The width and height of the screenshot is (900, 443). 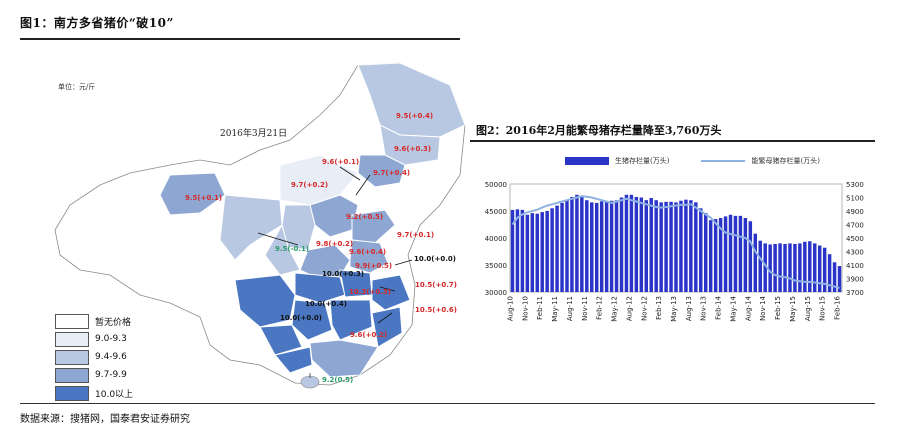 What do you see at coordinates (855, 293) in the screenshot?
I see `y-right-tick-label: 3700` at bounding box center [855, 293].